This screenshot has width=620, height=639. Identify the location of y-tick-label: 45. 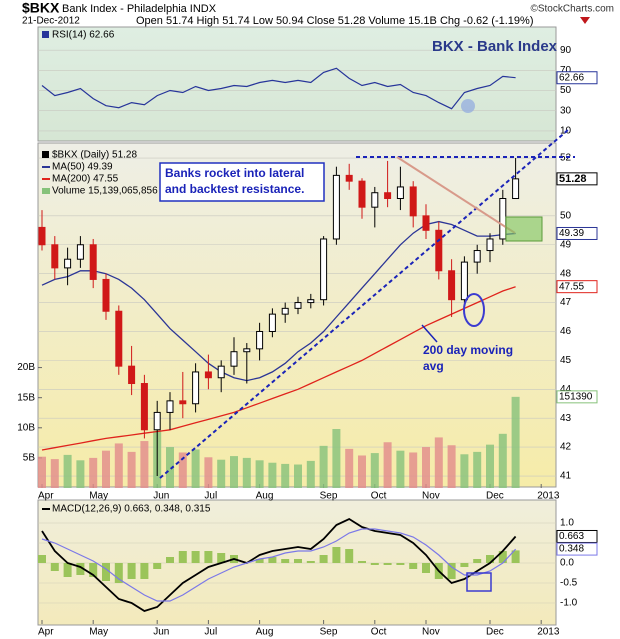
(566, 360).